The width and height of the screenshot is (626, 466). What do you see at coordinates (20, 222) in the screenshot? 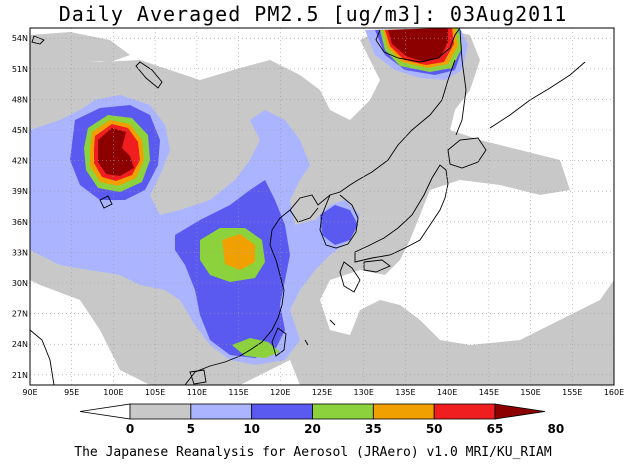
I see `lat-tick-label: 36N` at bounding box center [20, 222].